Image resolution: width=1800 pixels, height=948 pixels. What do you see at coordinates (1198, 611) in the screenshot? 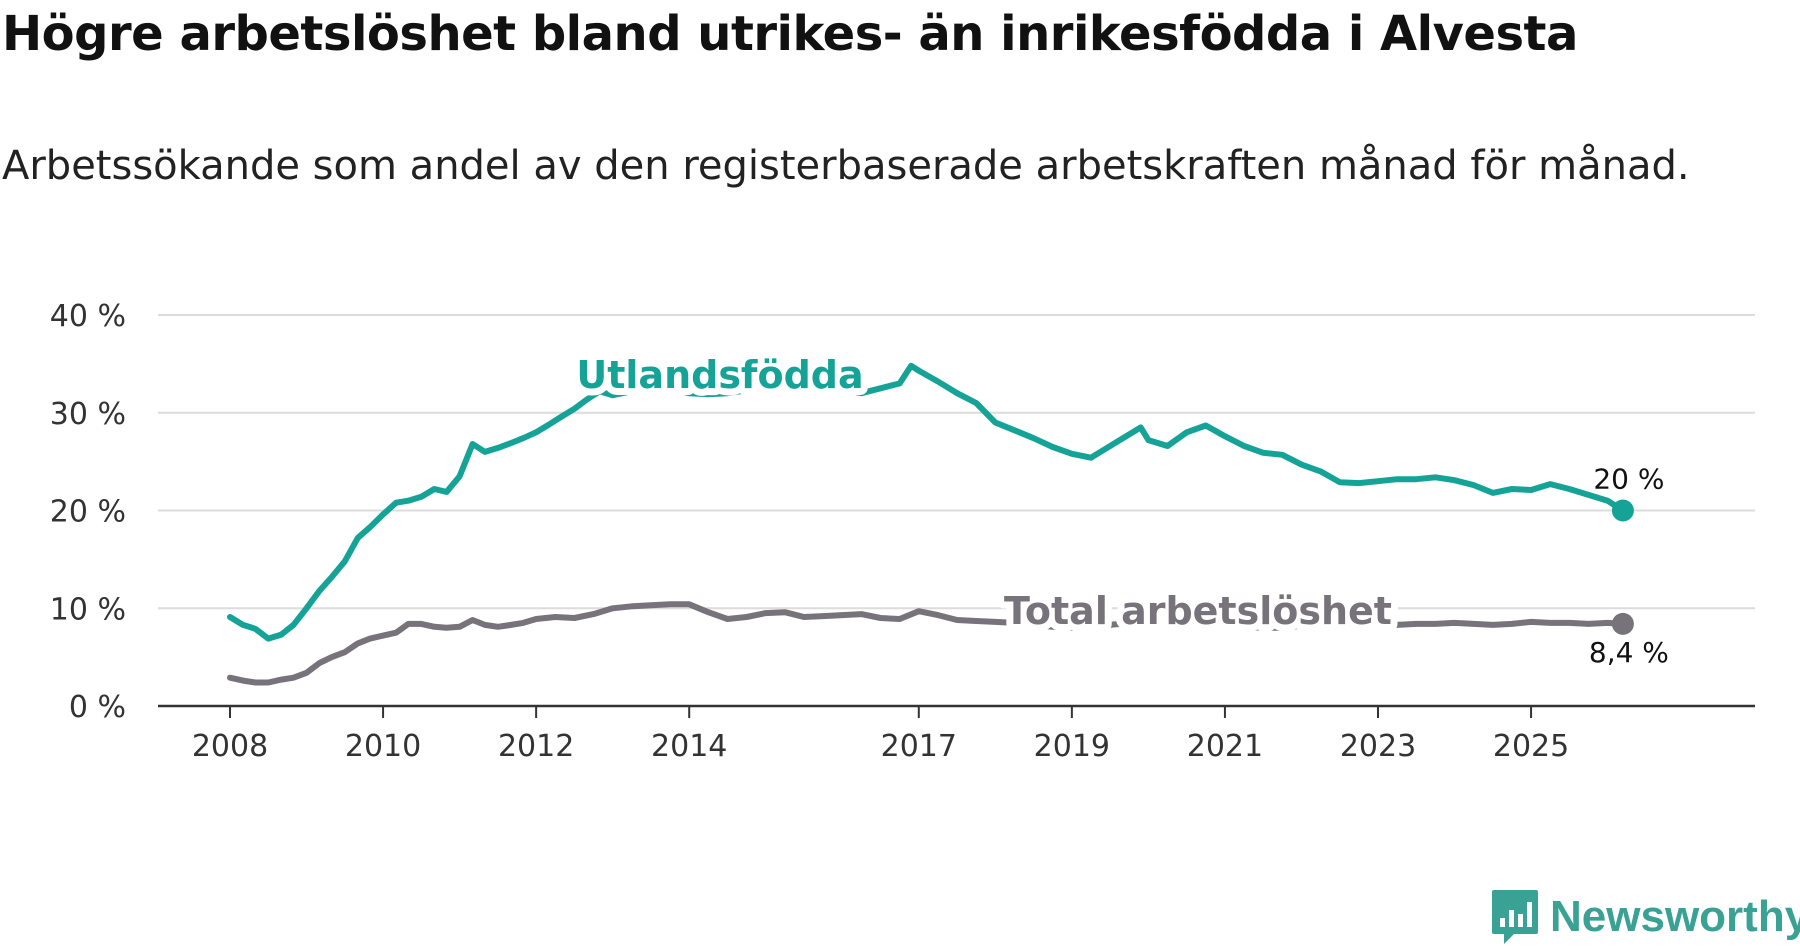
I see `series-label-total: Total arbetslöshet` at bounding box center [1198, 611].